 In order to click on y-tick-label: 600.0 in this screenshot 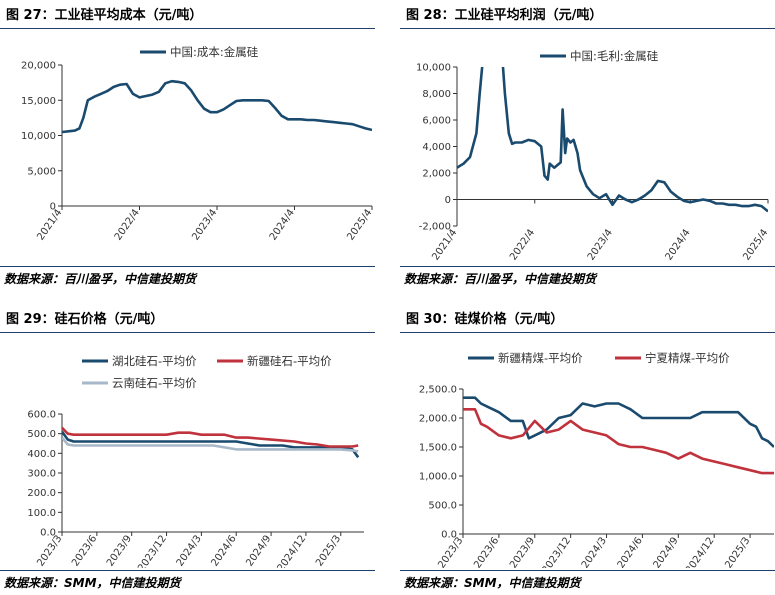, I will do `click(41, 415)`.